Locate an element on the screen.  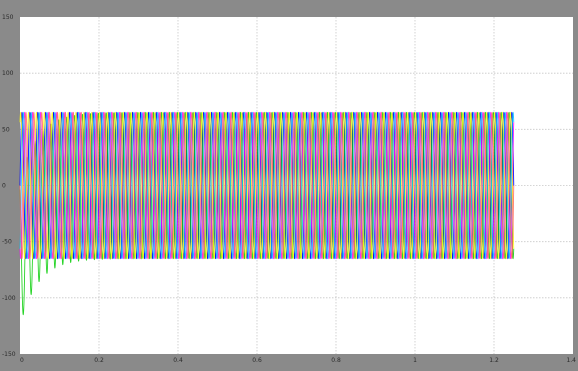
x-tick-label: 1.2 is located at coordinates (494, 360).